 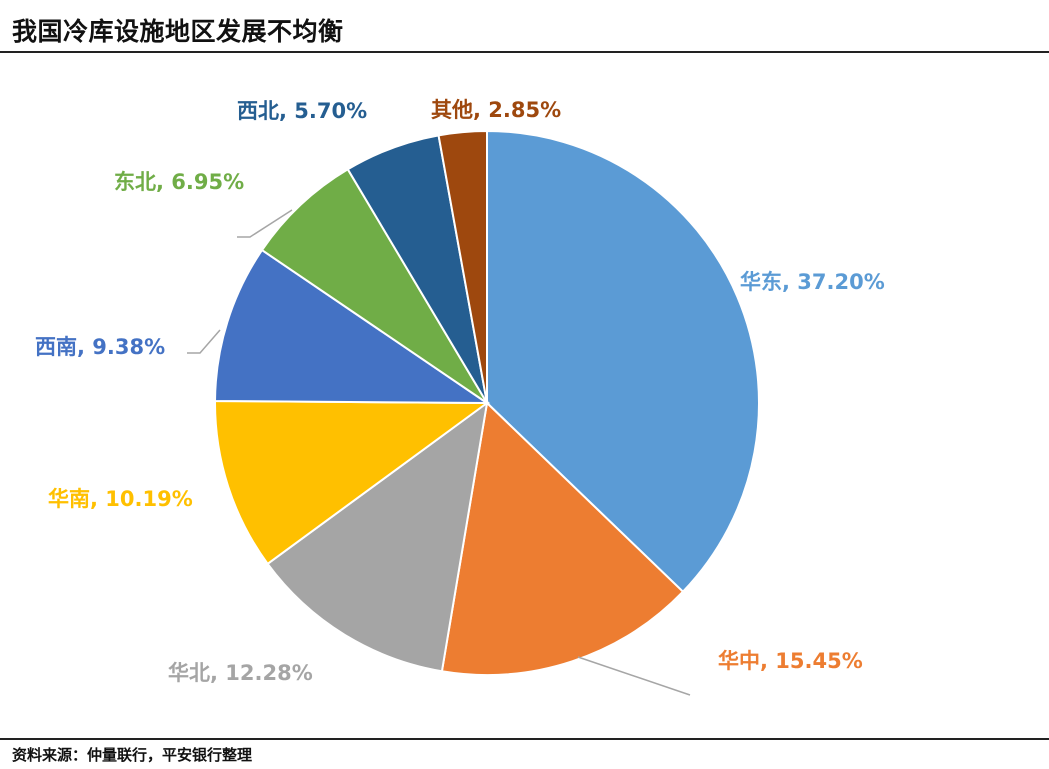 I want to click on data-label-华南: 华南, 10.19%, so click(x=120, y=499).